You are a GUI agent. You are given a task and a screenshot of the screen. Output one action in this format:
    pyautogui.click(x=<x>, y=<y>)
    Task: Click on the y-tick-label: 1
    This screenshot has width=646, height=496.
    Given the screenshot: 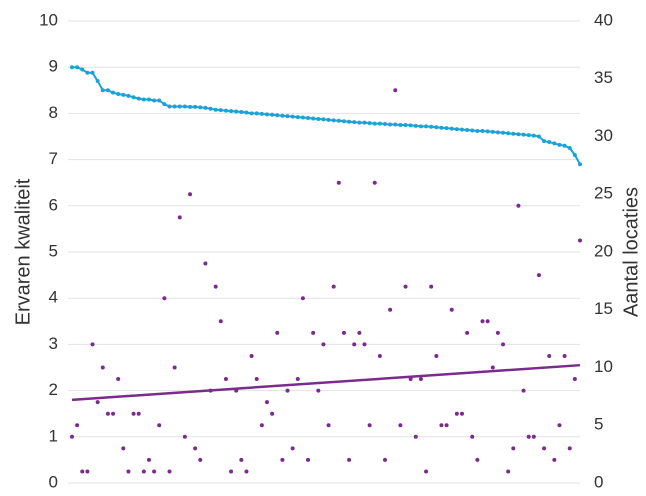 What is the action you would take?
    pyautogui.click(x=53, y=435)
    